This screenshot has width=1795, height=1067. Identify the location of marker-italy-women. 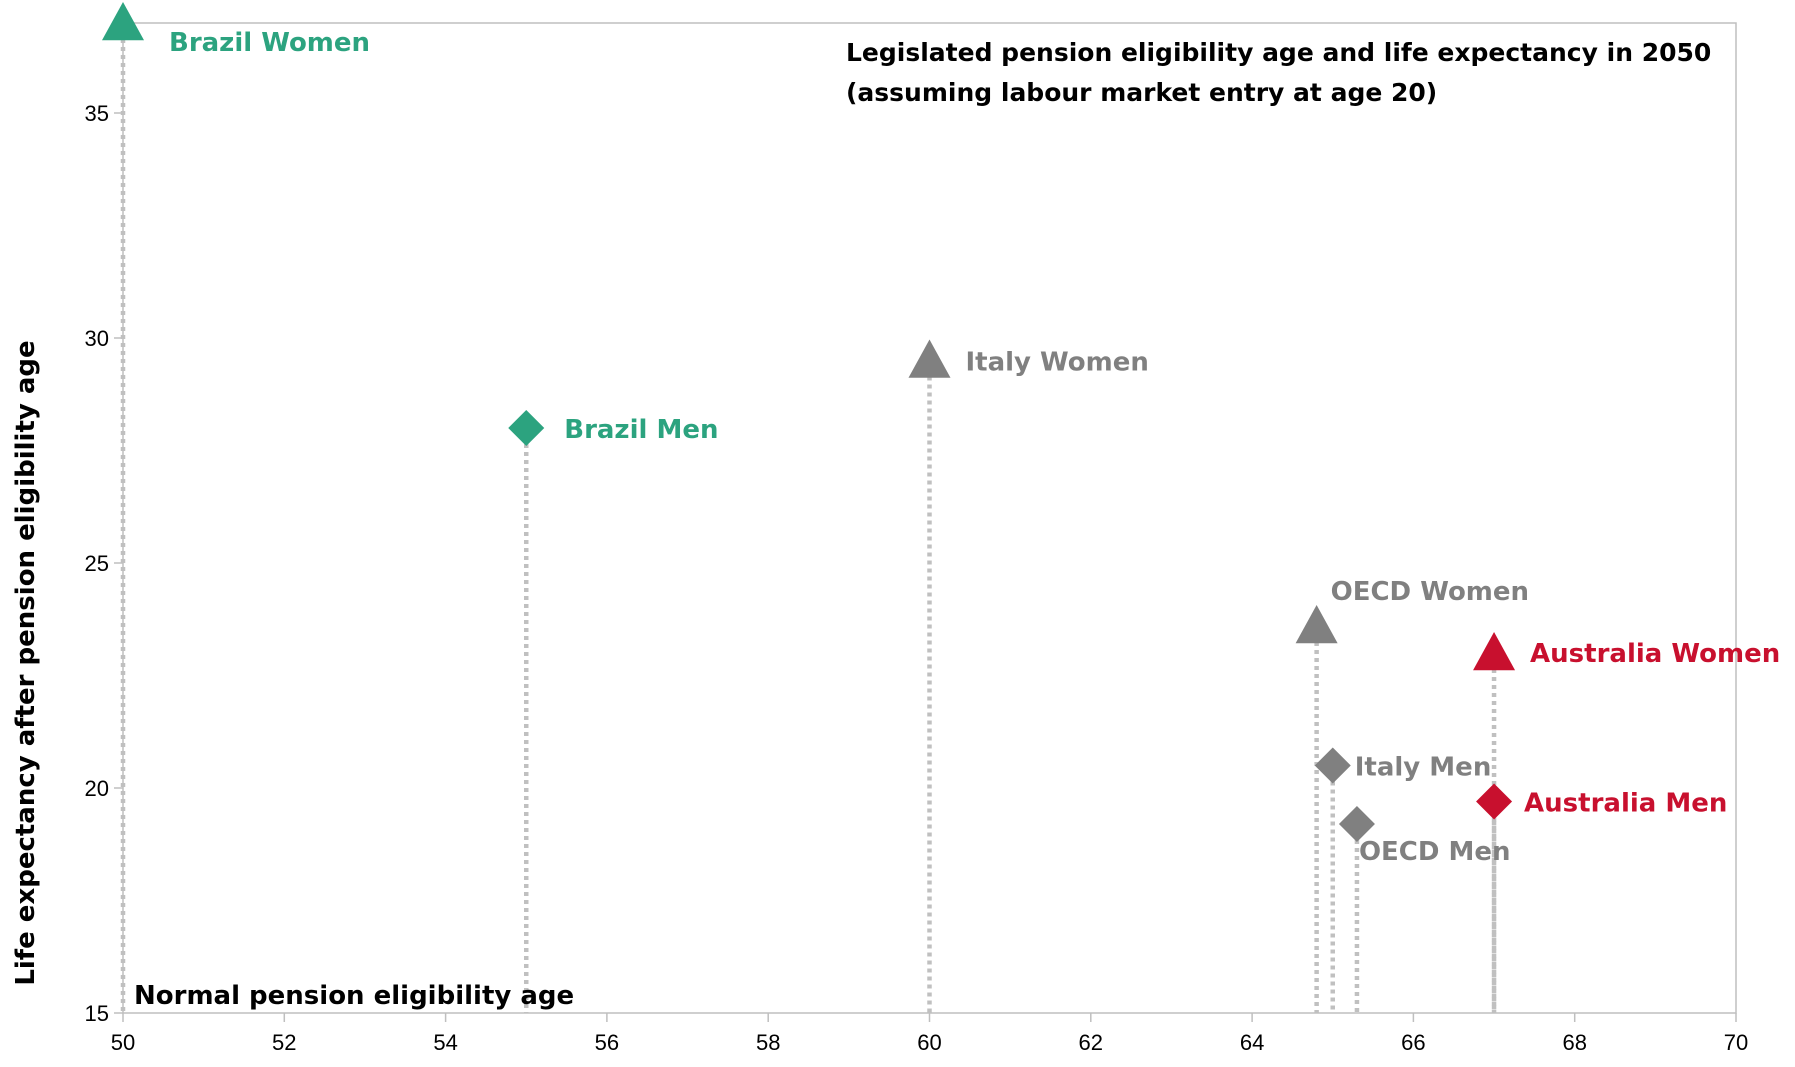
(929, 358).